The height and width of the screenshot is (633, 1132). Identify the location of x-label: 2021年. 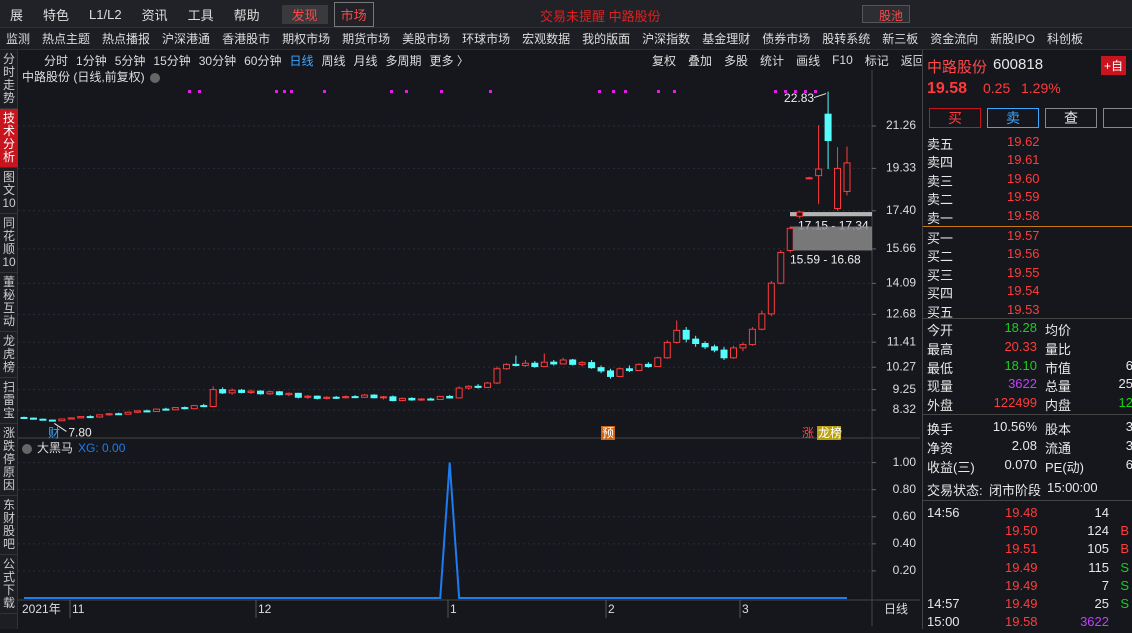
(41, 609).